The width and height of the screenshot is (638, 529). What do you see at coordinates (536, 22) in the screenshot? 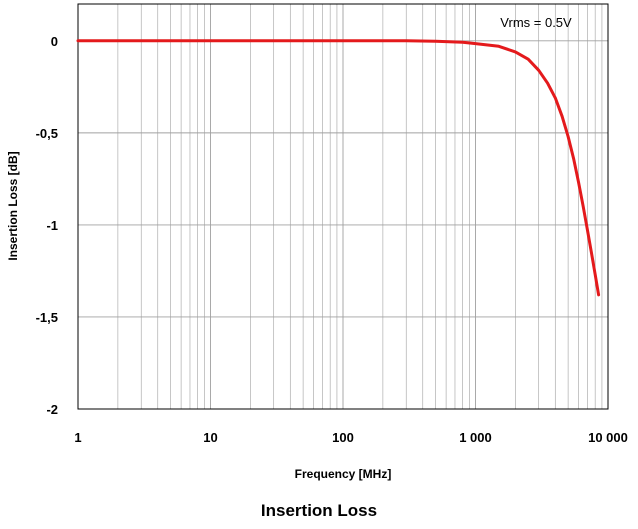
I see `annotation-vrms: Vrms = 0.5V` at bounding box center [536, 22].